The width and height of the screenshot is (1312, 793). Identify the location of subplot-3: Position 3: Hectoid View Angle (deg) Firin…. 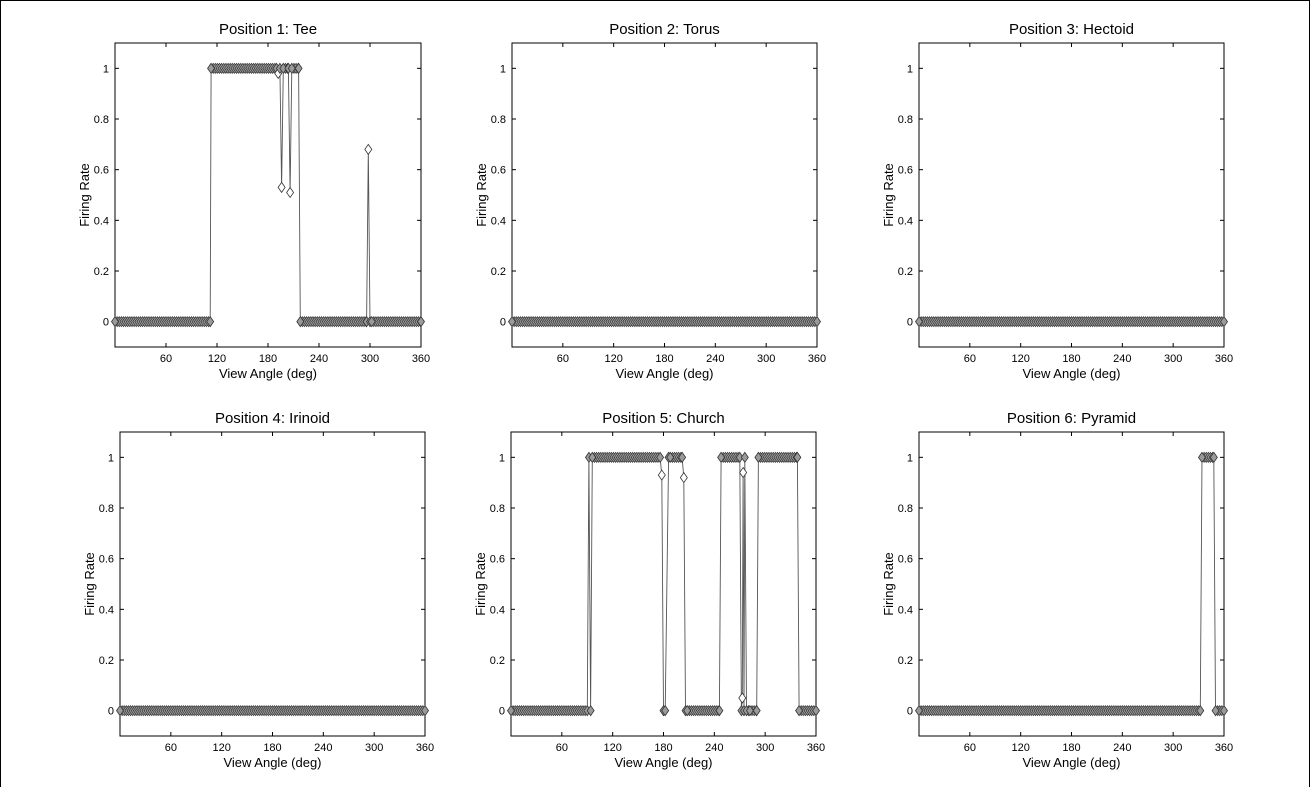
(1057, 201).